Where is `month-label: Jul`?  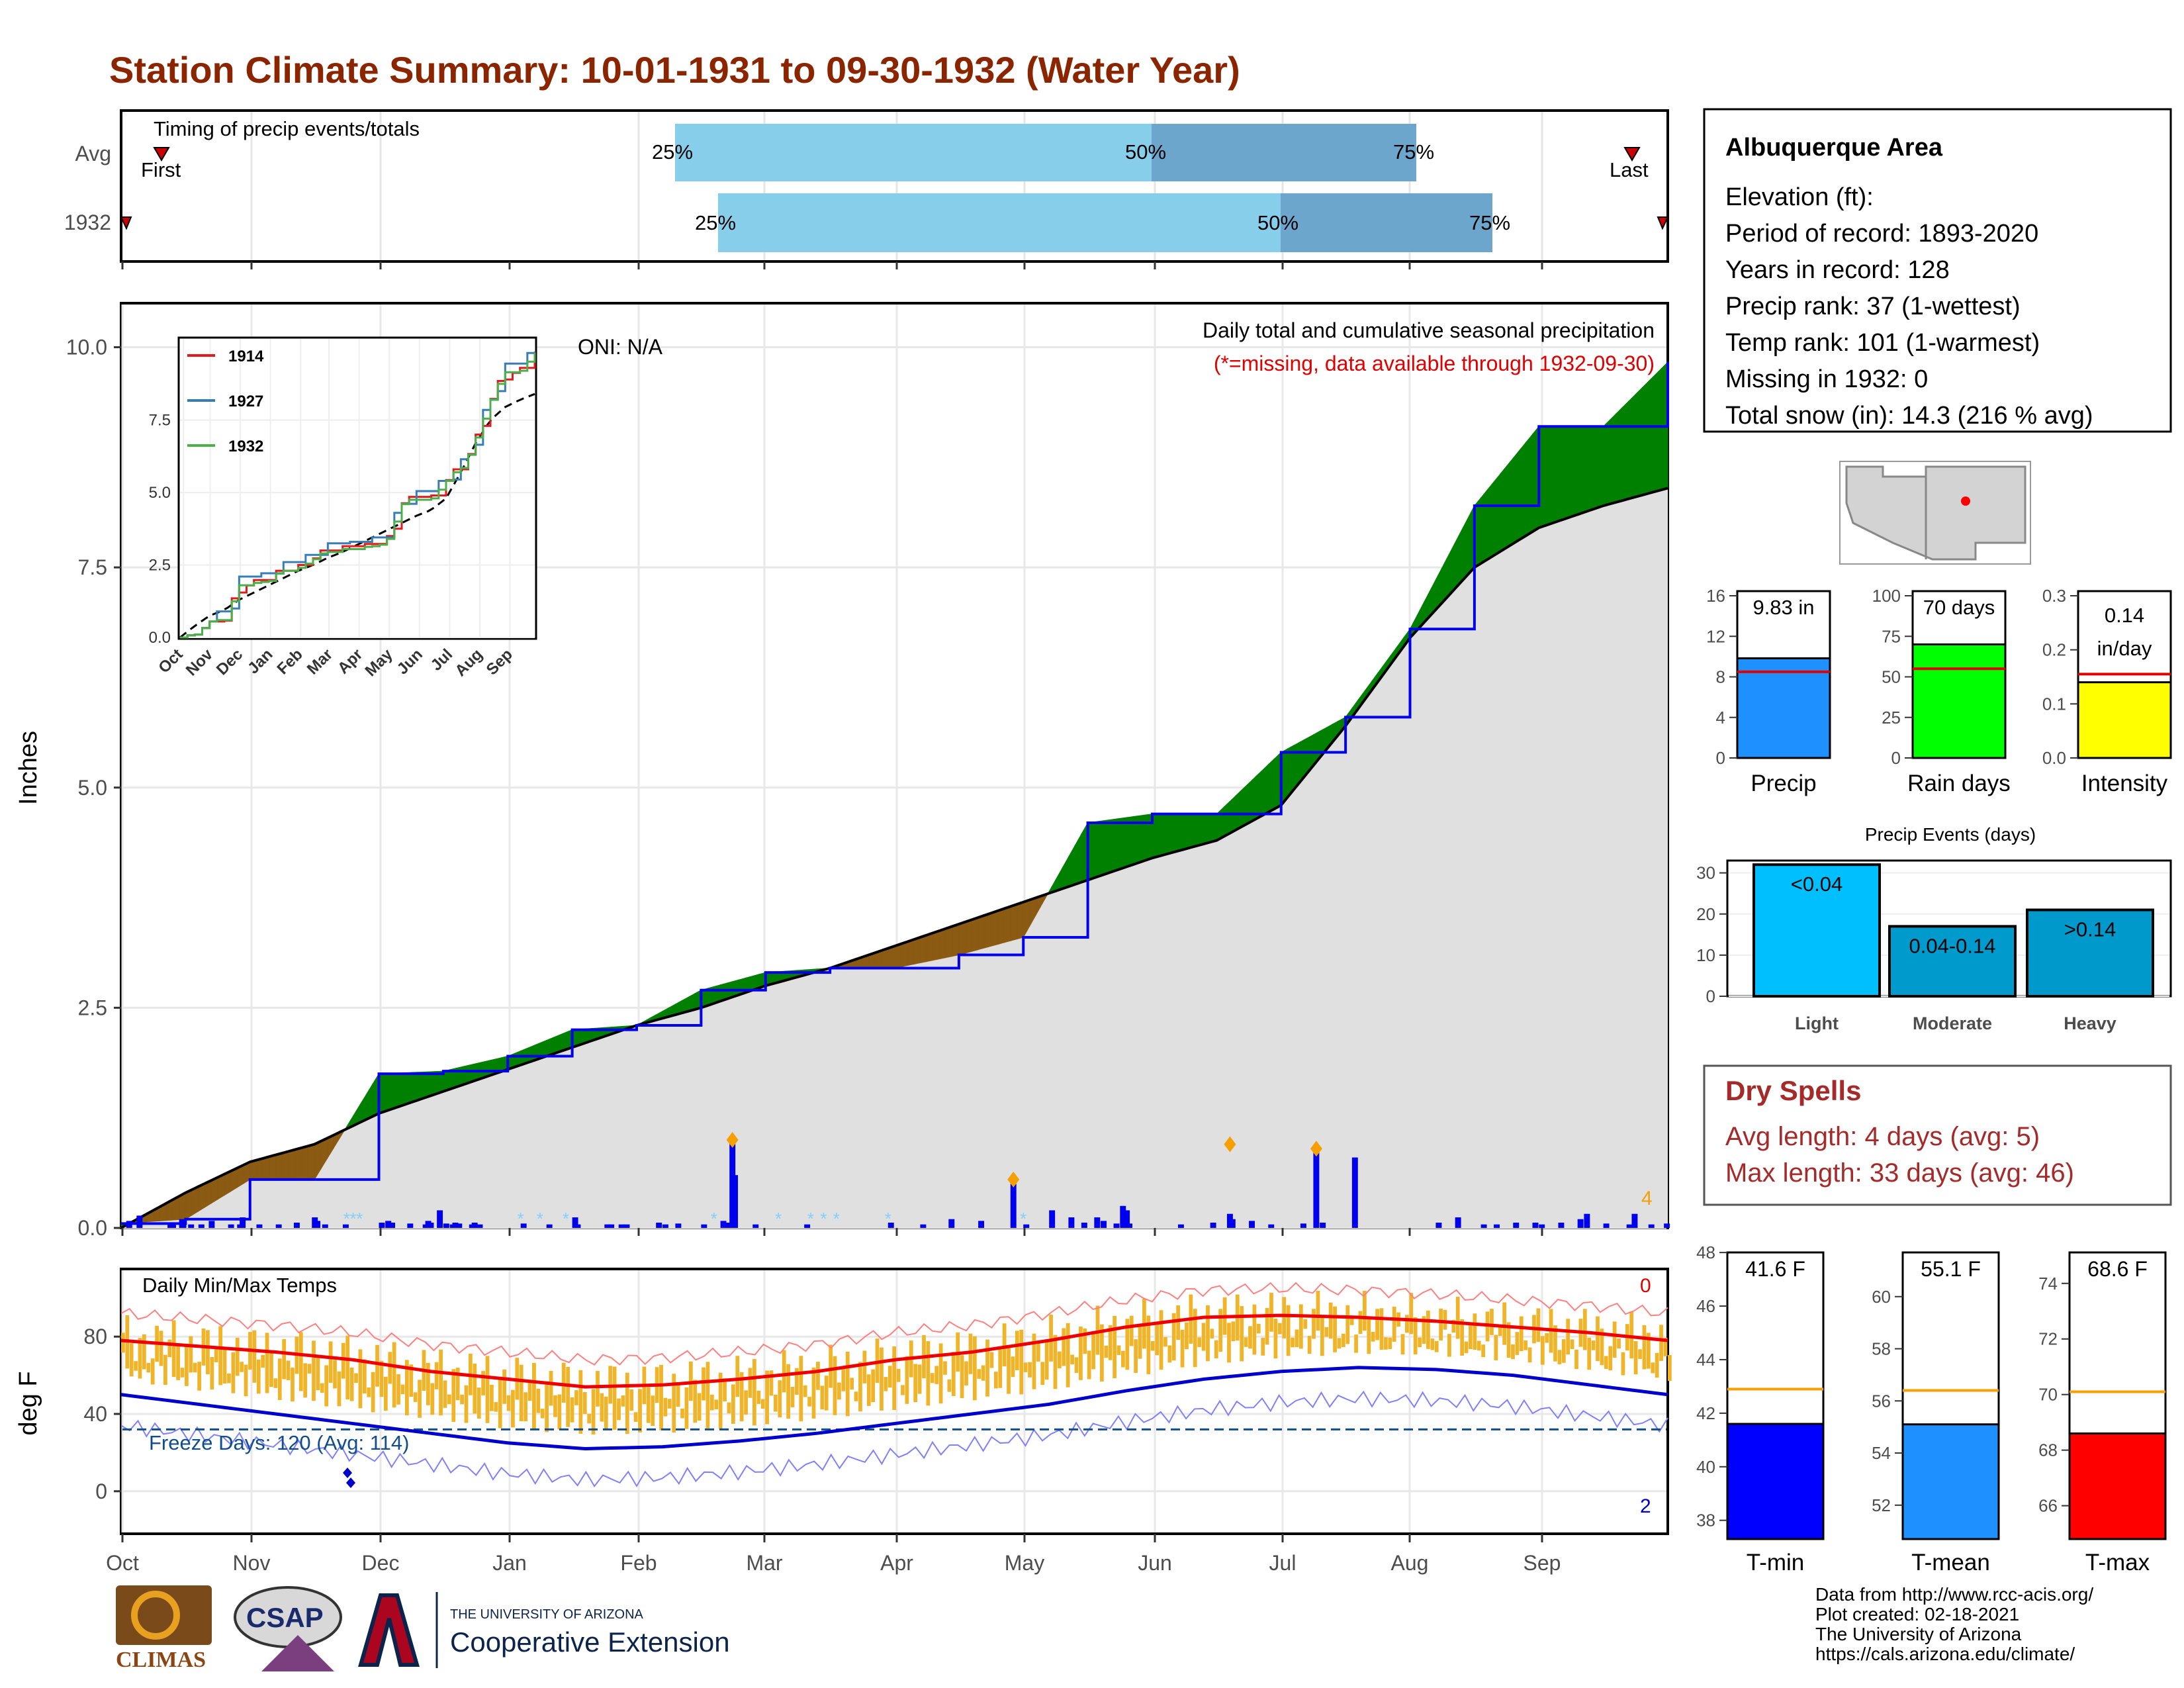 month-label: Jul is located at coordinates (1283, 1563).